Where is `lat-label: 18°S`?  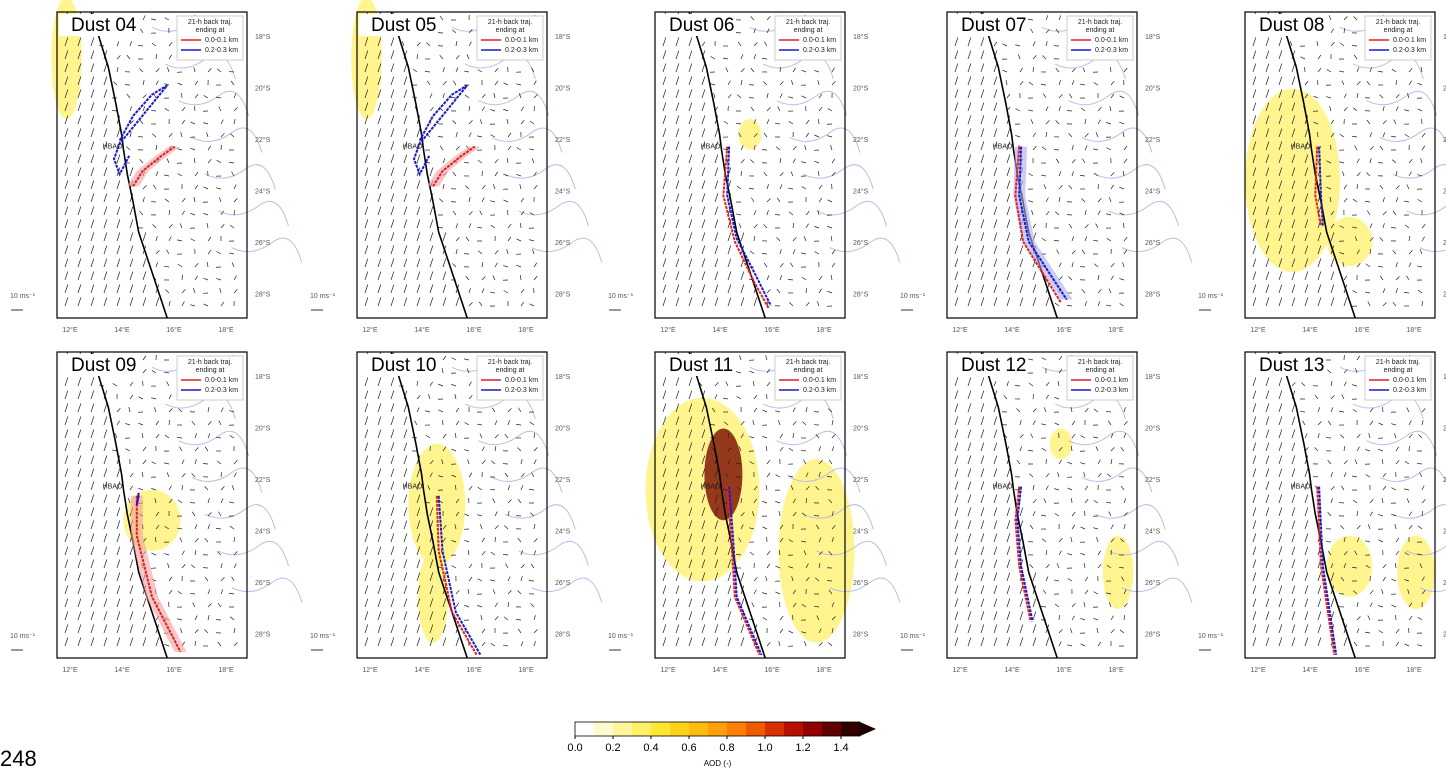 lat-label: 18°S is located at coordinates (263, 377).